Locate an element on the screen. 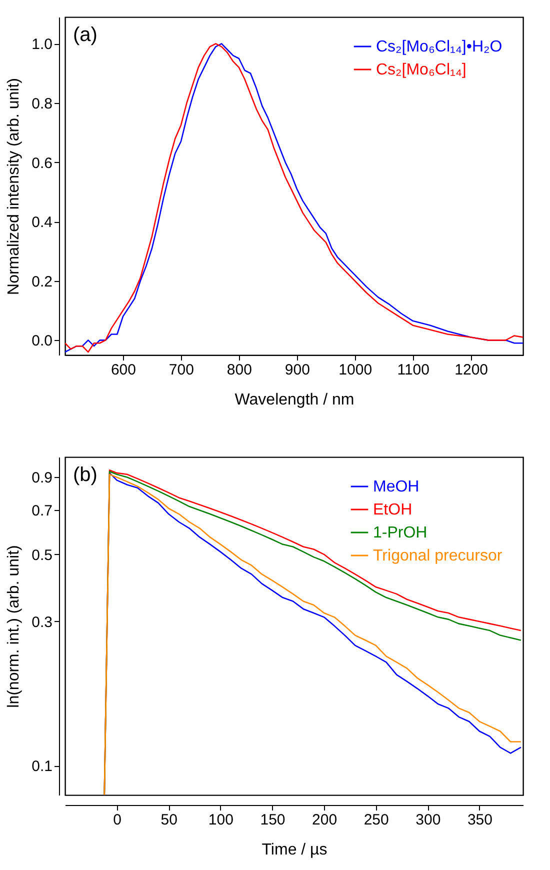  x-tick-label: 700 is located at coordinates (181, 370).